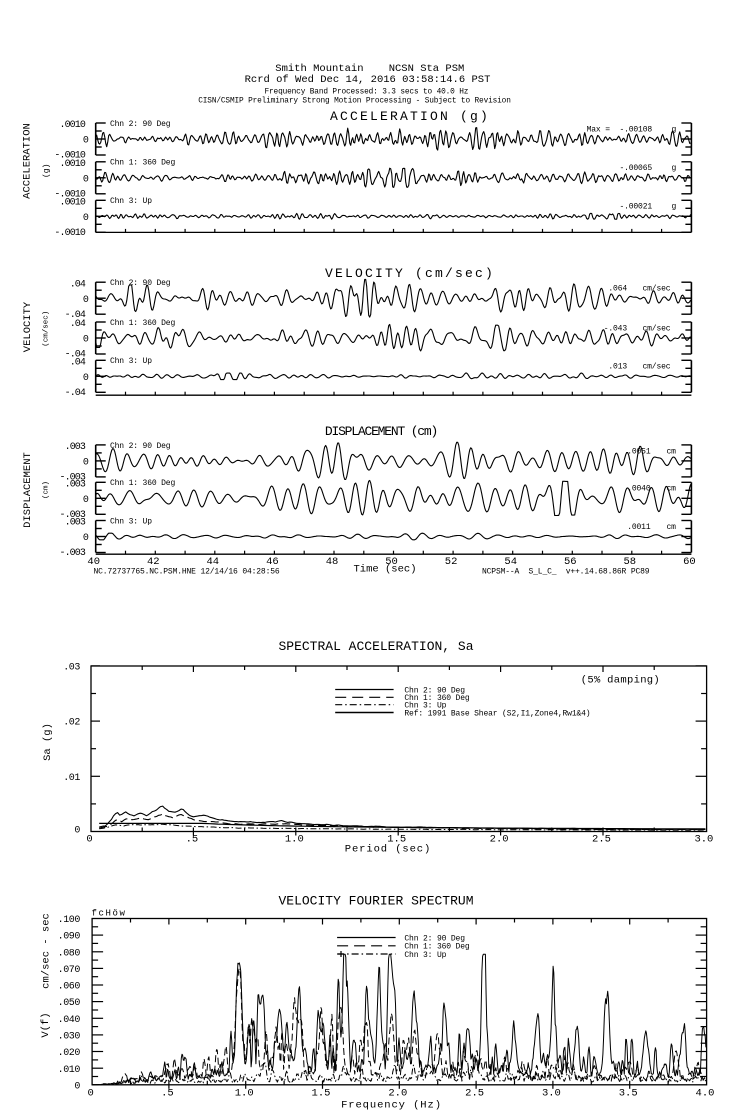 Image resolution: width=739 pixels, height=1115 pixels. What do you see at coordinates (410, 116) in the screenshot?
I see `svg-text: ACCELERATION (g)` at bounding box center [410, 116].